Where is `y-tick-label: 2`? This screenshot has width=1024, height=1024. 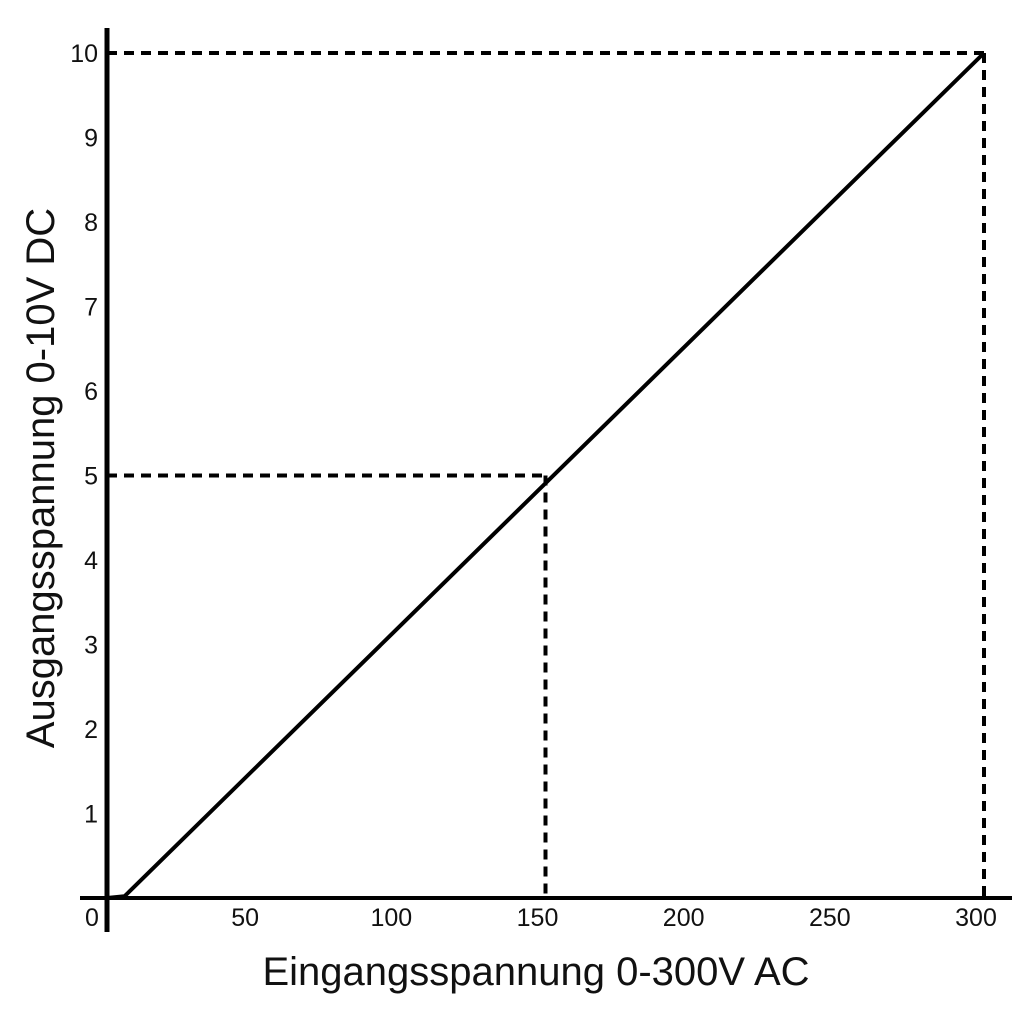
y-tick-label: 2 is located at coordinates (91, 730).